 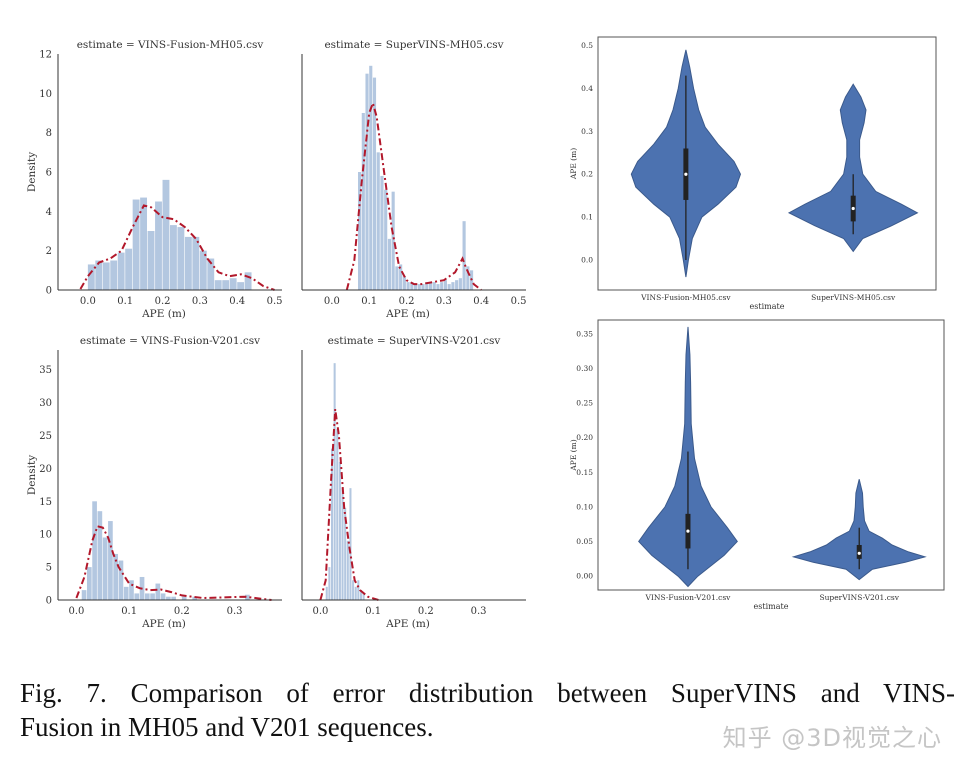 What do you see at coordinates (587, 88) in the screenshot?
I see `y-tick-label: 0.4` at bounding box center [587, 88].